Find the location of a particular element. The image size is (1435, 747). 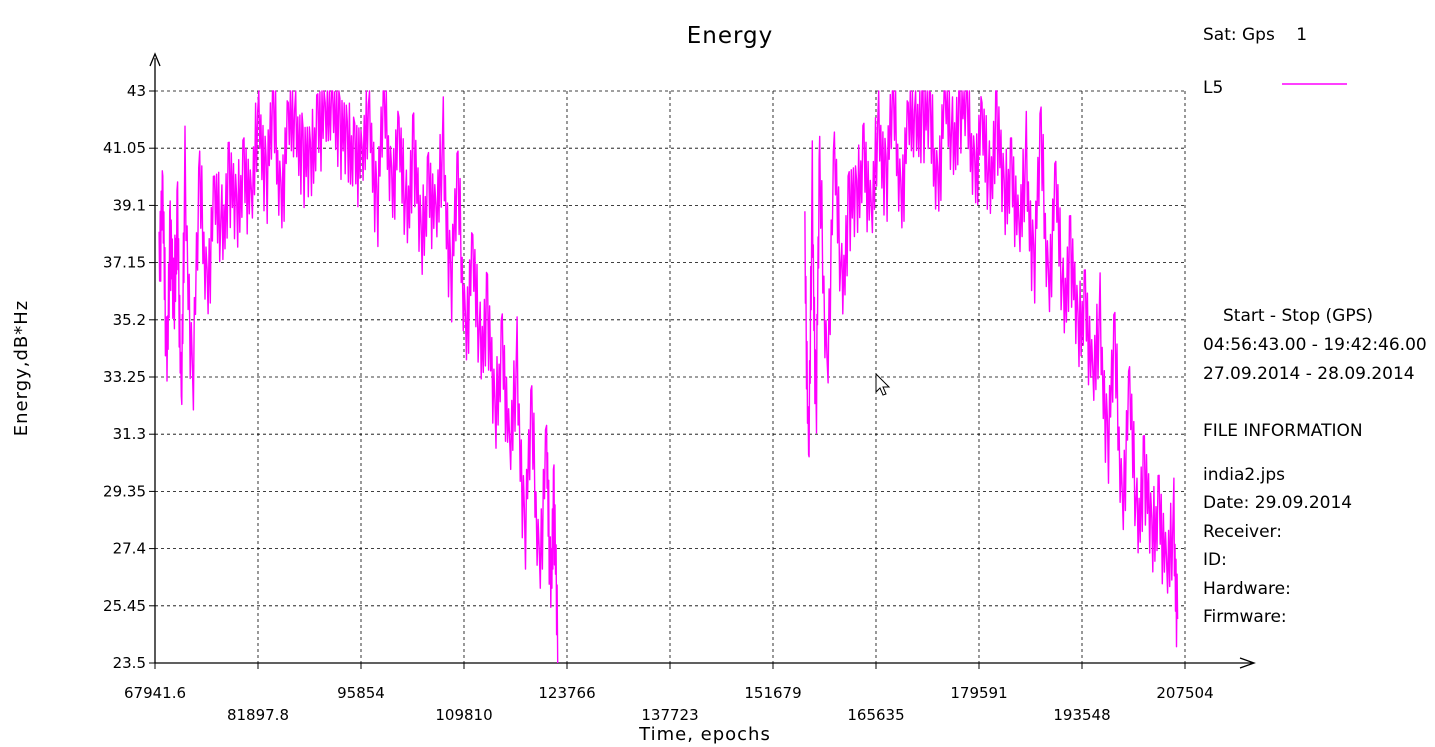

start-stop-header: Start - Stop (GPS) is located at coordinates (1298, 316).